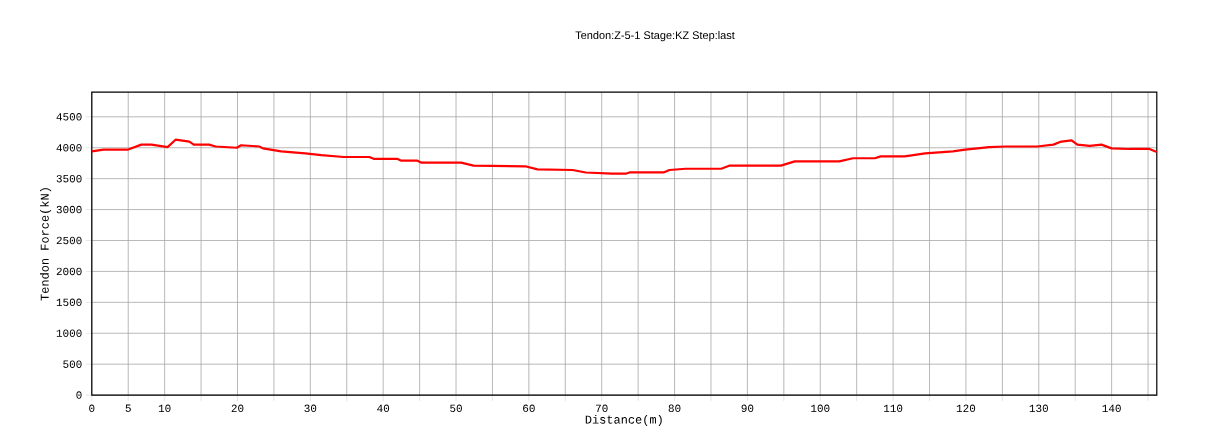 This screenshot has height=439, width=1221. I want to click on y-tick-label: 3000, so click(69, 209).